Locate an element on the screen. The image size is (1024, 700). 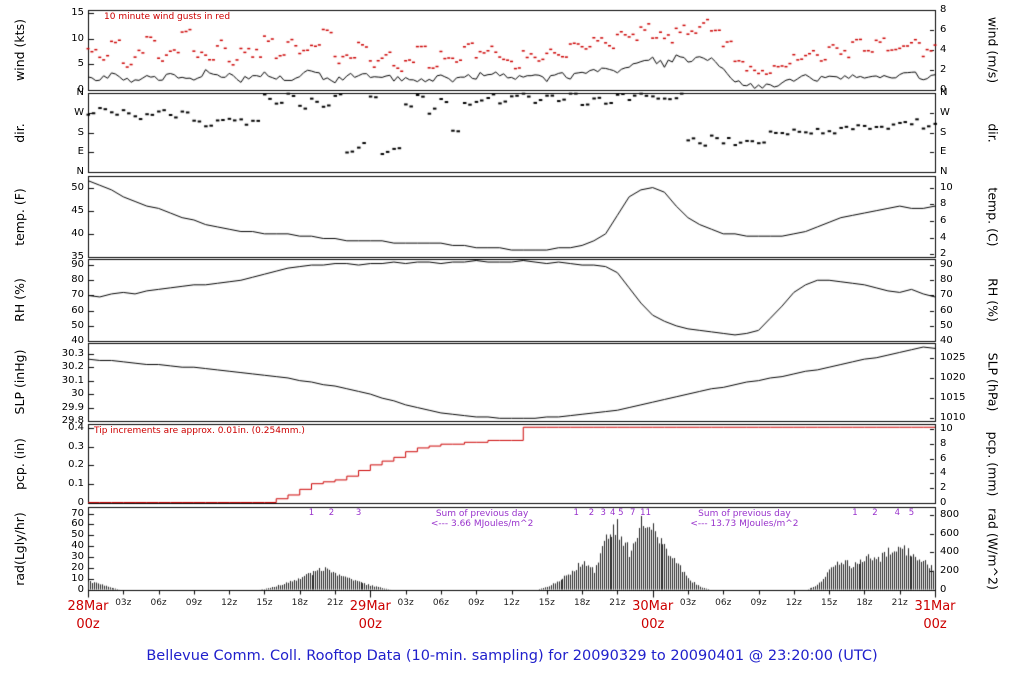
tick-label-left-wind: 10 is located at coordinates (77, 38).